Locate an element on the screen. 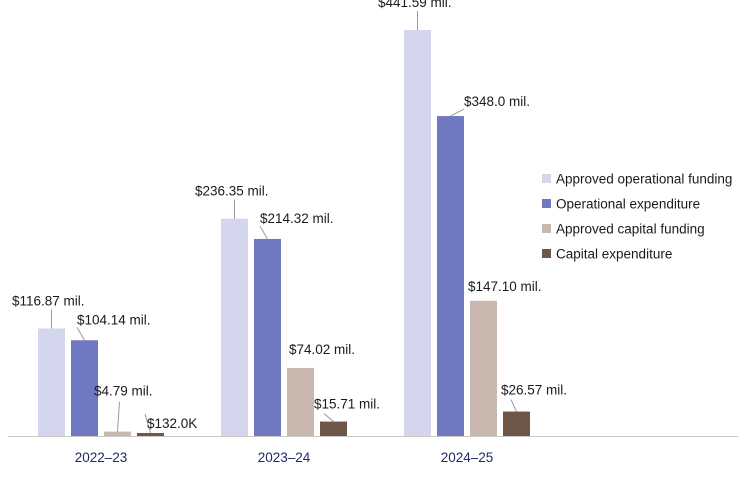 The width and height of the screenshot is (750, 487). data-label-3-2: $74.02 mil. is located at coordinates (322, 349).